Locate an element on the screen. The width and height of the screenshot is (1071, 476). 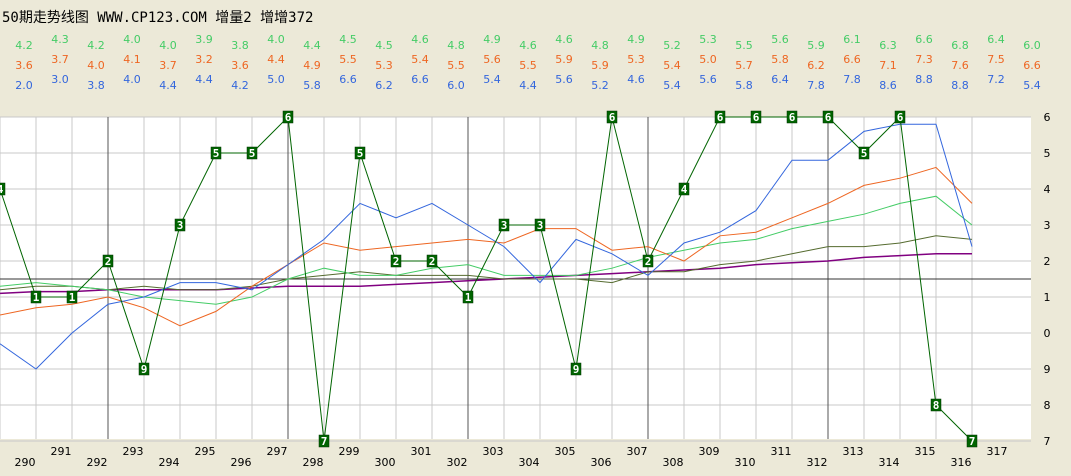
data-point: 2 is located at coordinates (432, 261).